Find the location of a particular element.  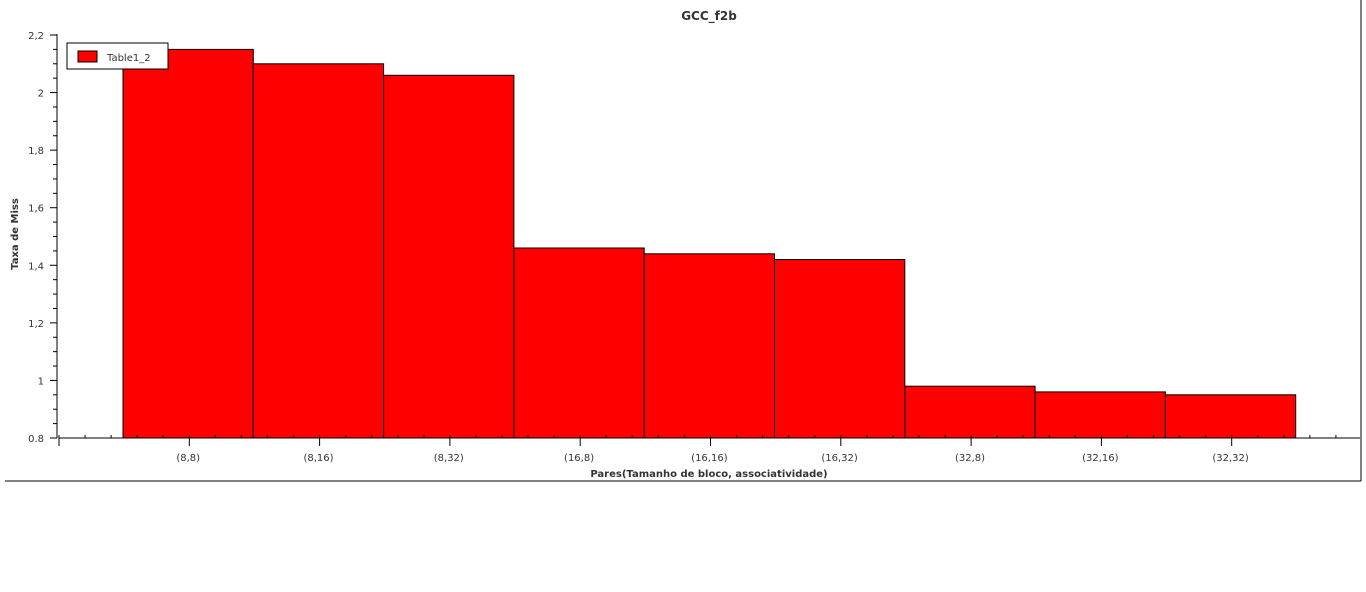

x-tick-label: (8,32) is located at coordinates (449, 458).